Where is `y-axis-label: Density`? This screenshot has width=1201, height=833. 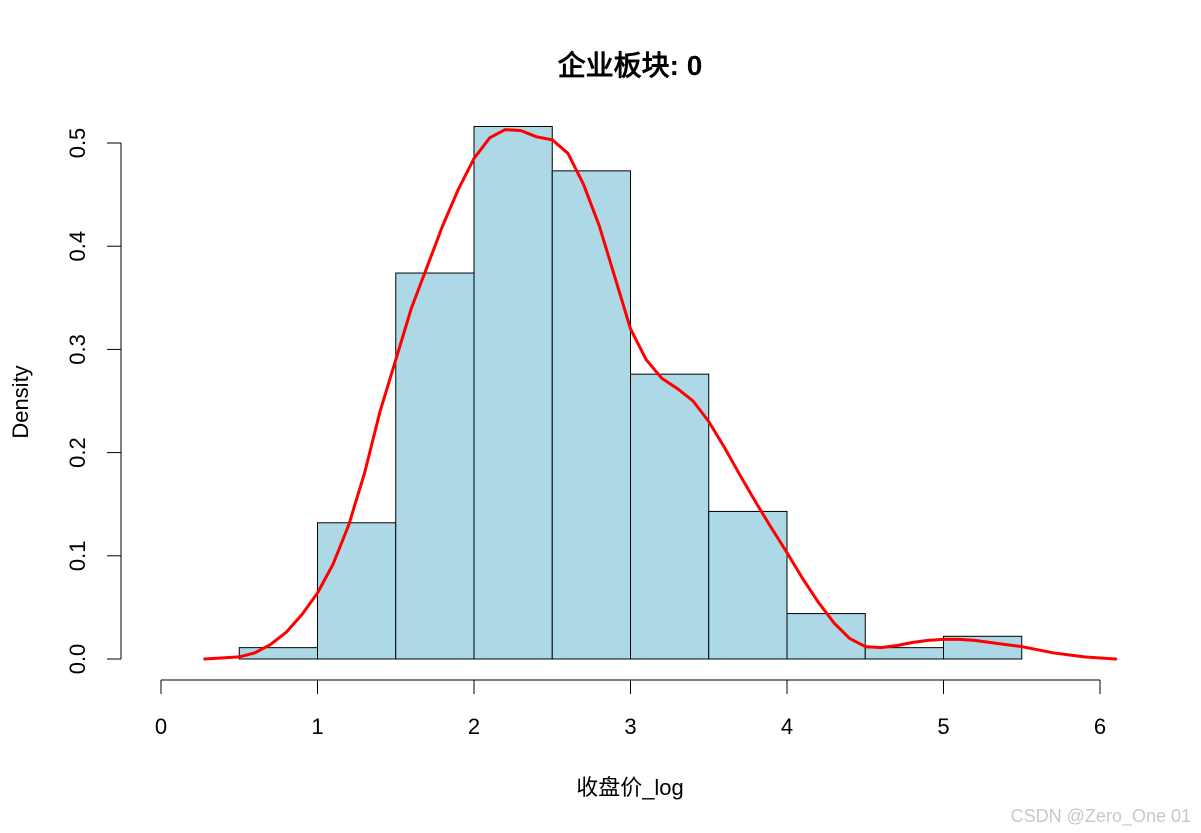
y-axis-label: Density is located at coordinates (20, 401).